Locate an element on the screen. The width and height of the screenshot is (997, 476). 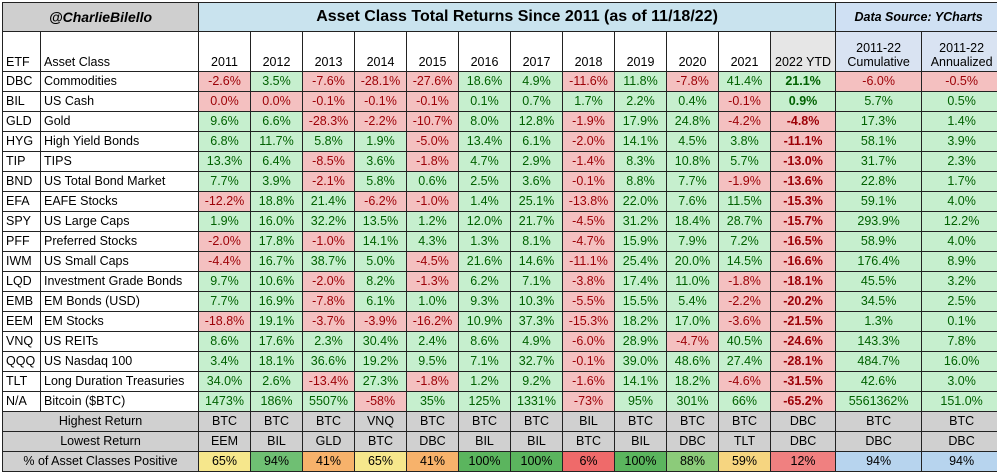
return-cell: 0.0% is located at coordinates (277, 102).